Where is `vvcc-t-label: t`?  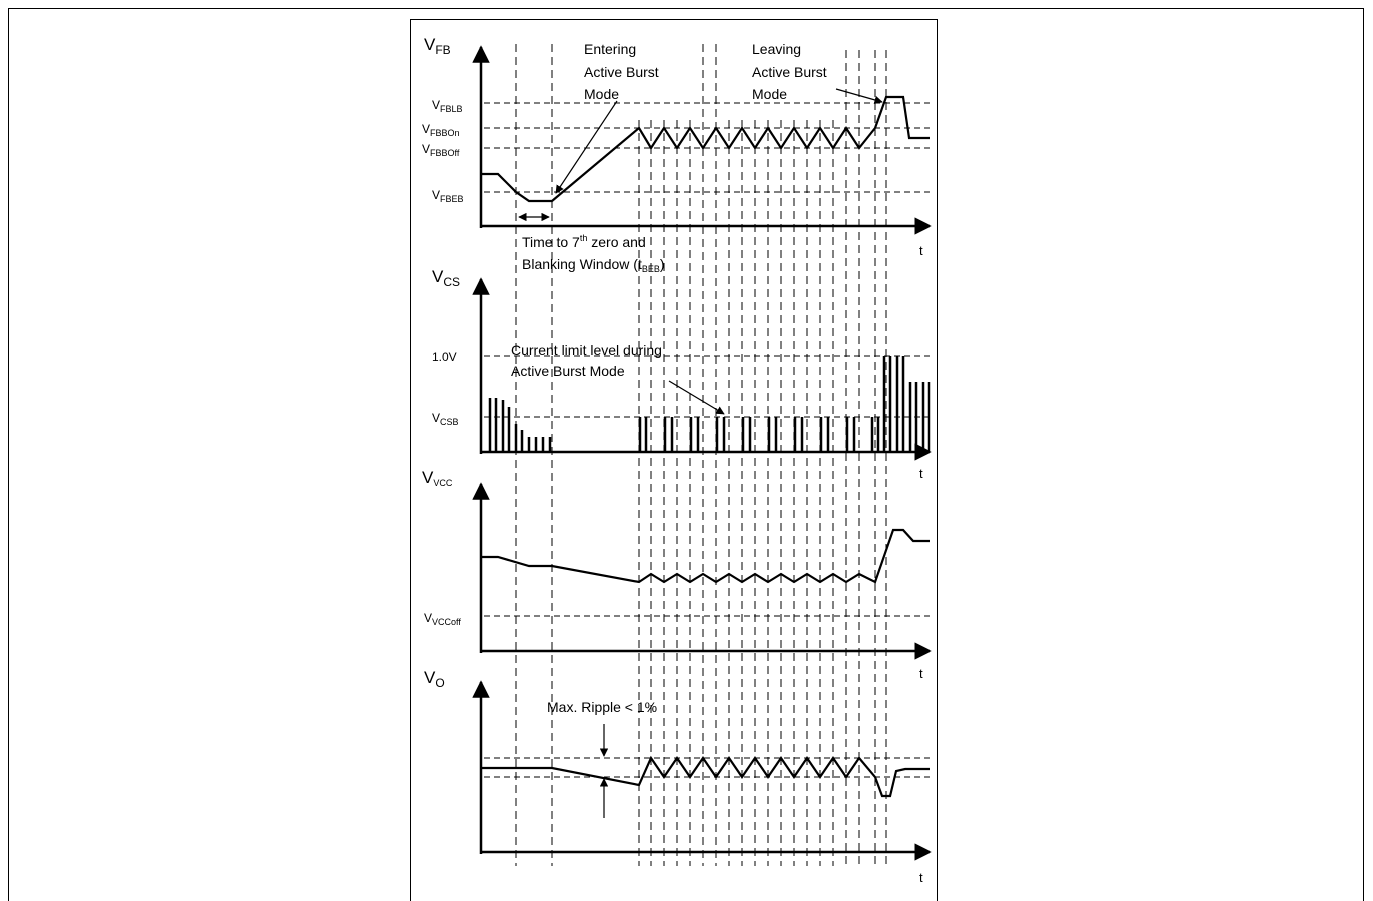 vvcc-t-label: t is located at coordinates (921, 673).